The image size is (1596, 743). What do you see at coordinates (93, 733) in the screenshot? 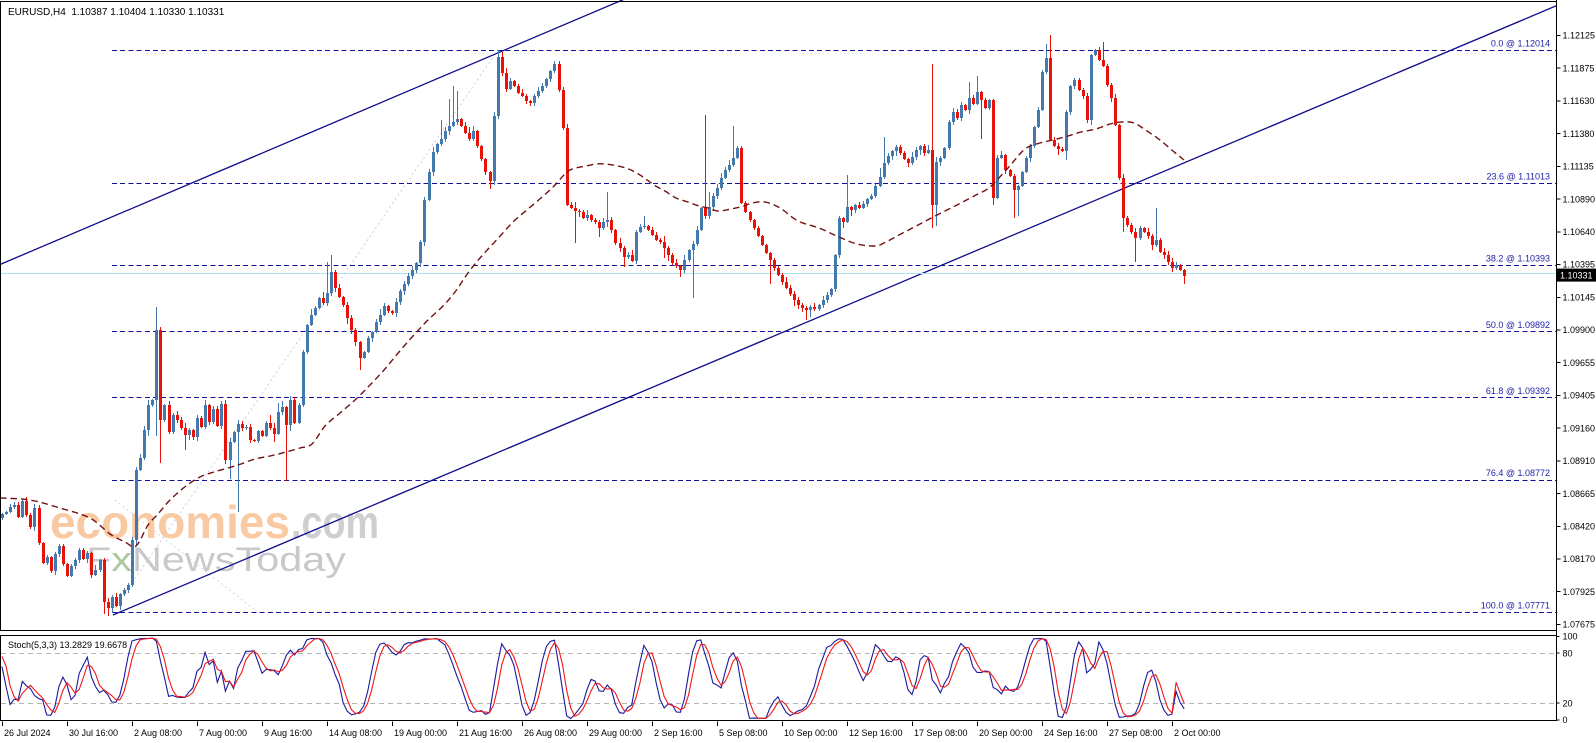
I see `svg-text: 30 Jul 16:00` at bounding box center [93, 733].